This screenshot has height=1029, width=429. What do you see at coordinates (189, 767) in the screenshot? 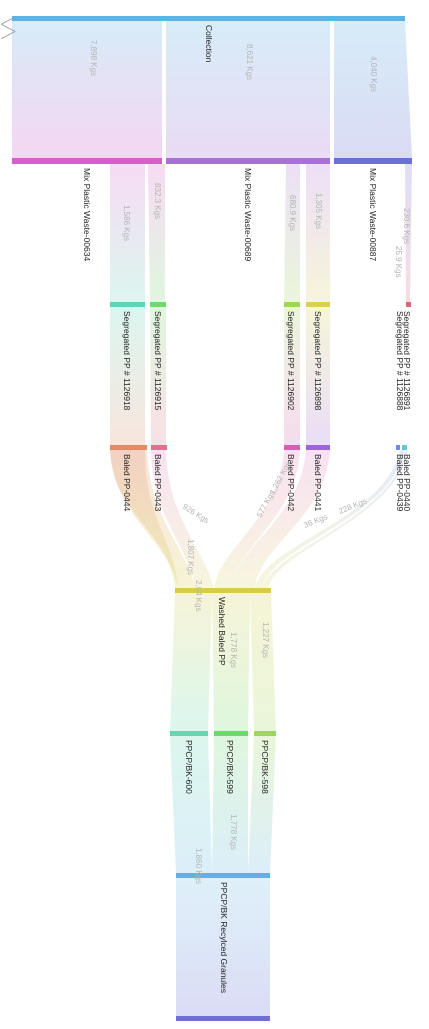
I see `label-ppcp-600: PPCP/BK-600` at bounding box center [189, 767].